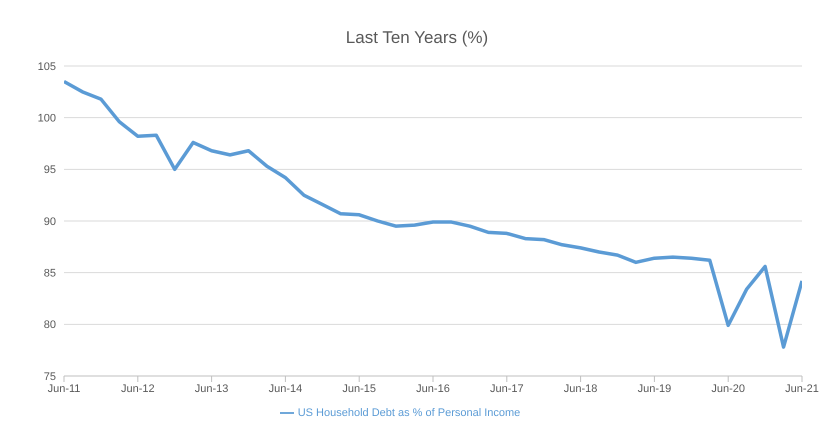 The image size is (834, 432). I want to click on x-tick-label: Jun-21, so click(802, 388).